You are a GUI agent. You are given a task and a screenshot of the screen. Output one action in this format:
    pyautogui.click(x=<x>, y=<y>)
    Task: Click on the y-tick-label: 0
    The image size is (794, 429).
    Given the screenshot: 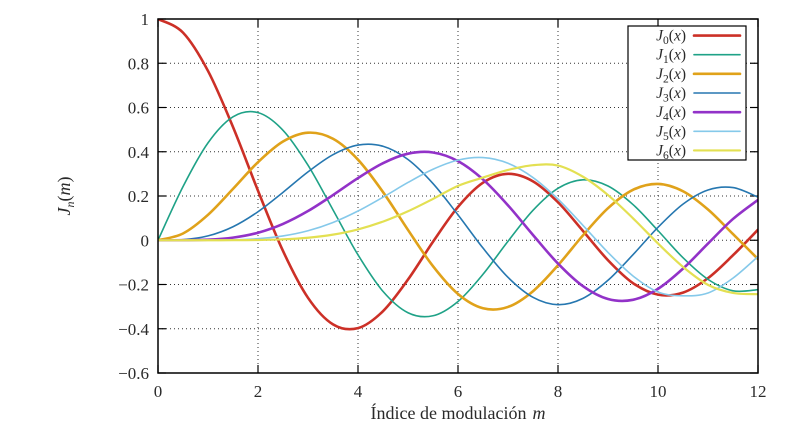 What is the action you would take?
    pyautogui.click(x=145, y=240)
    